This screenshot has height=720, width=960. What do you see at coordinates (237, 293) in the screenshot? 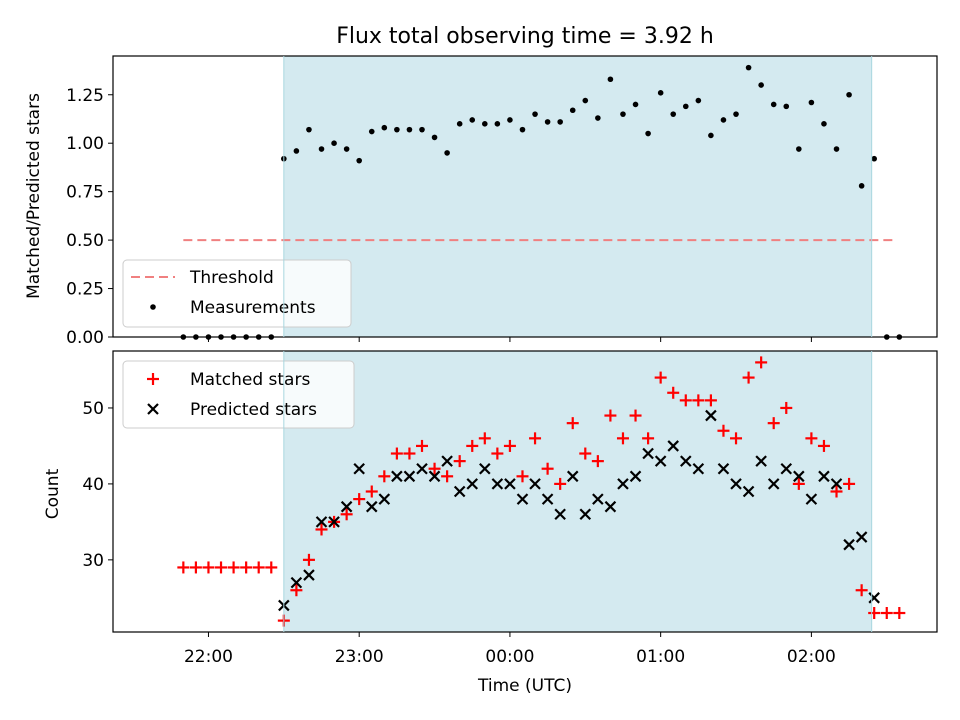
I see `top-legend-box` at bounding box center [237, 293].